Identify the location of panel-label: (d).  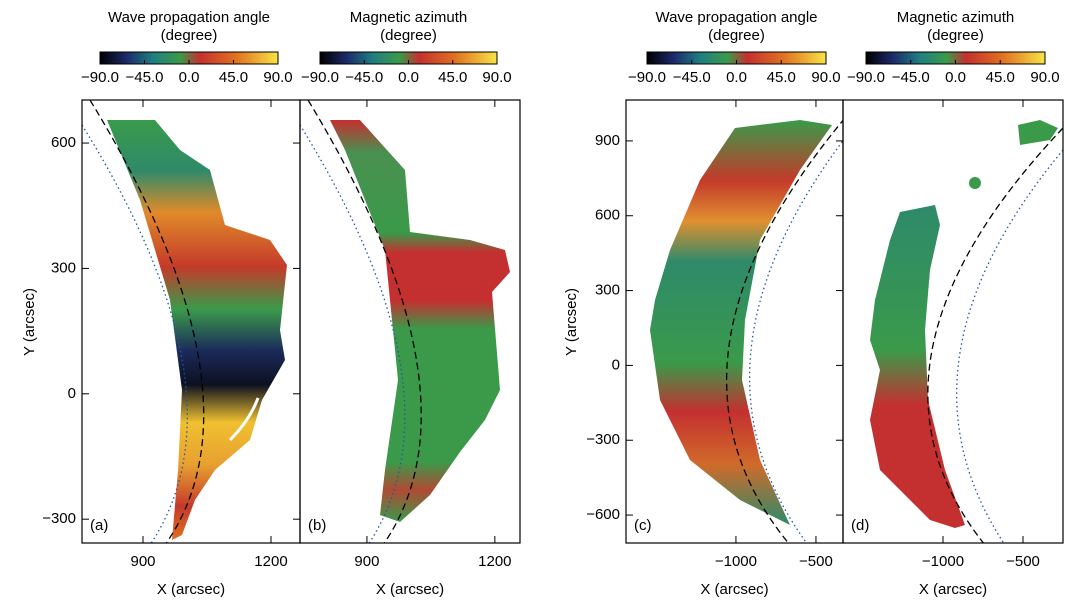
(860, 525).